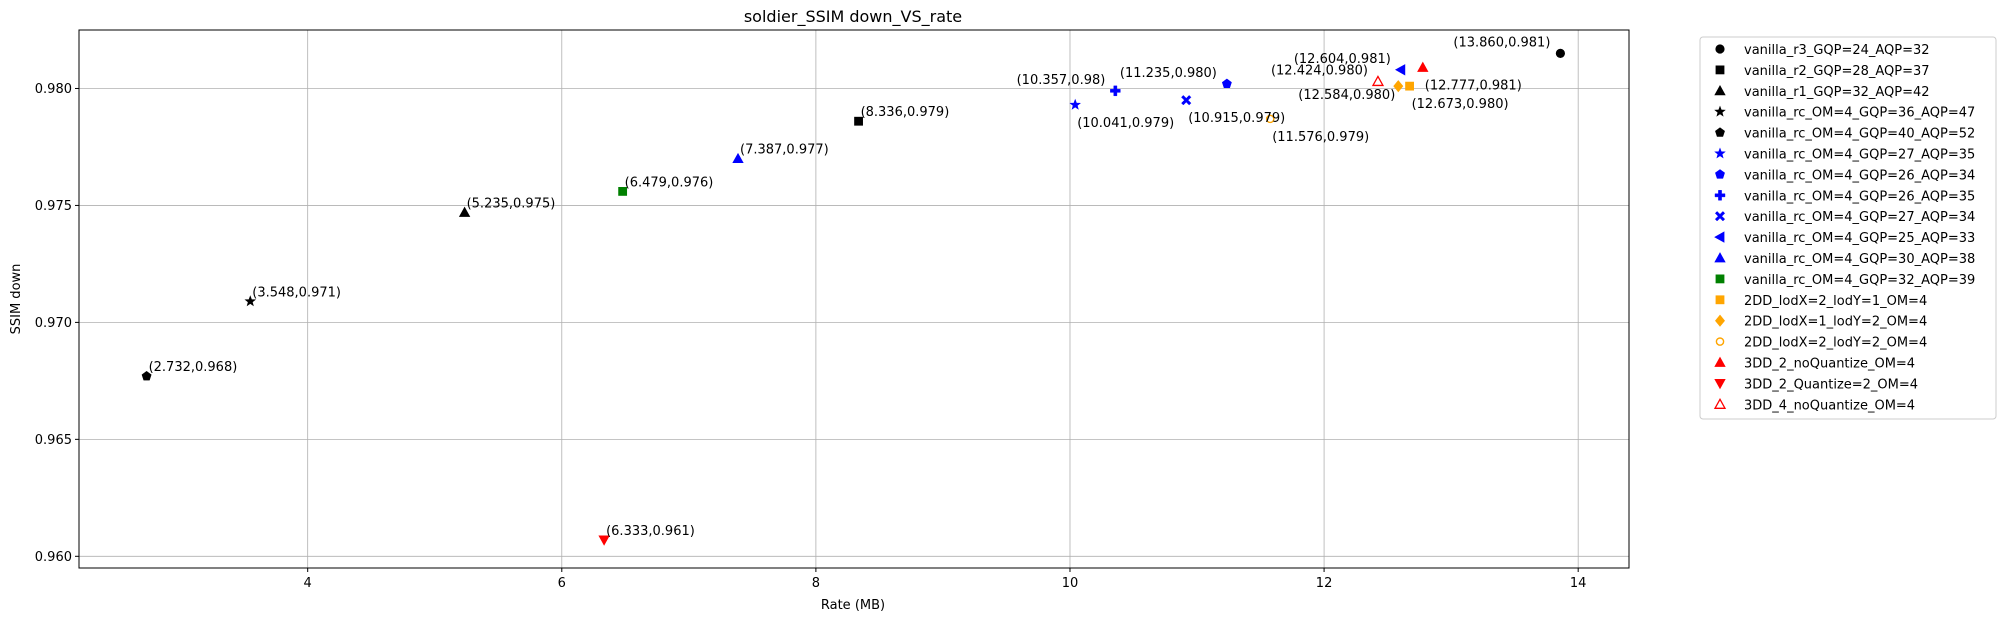 The height and width of the screenshot is (622, 2006). Describe the element at coordinates (1319, 70) in the screenshot. I see `data-label: (12.424,0.980)` at that location.